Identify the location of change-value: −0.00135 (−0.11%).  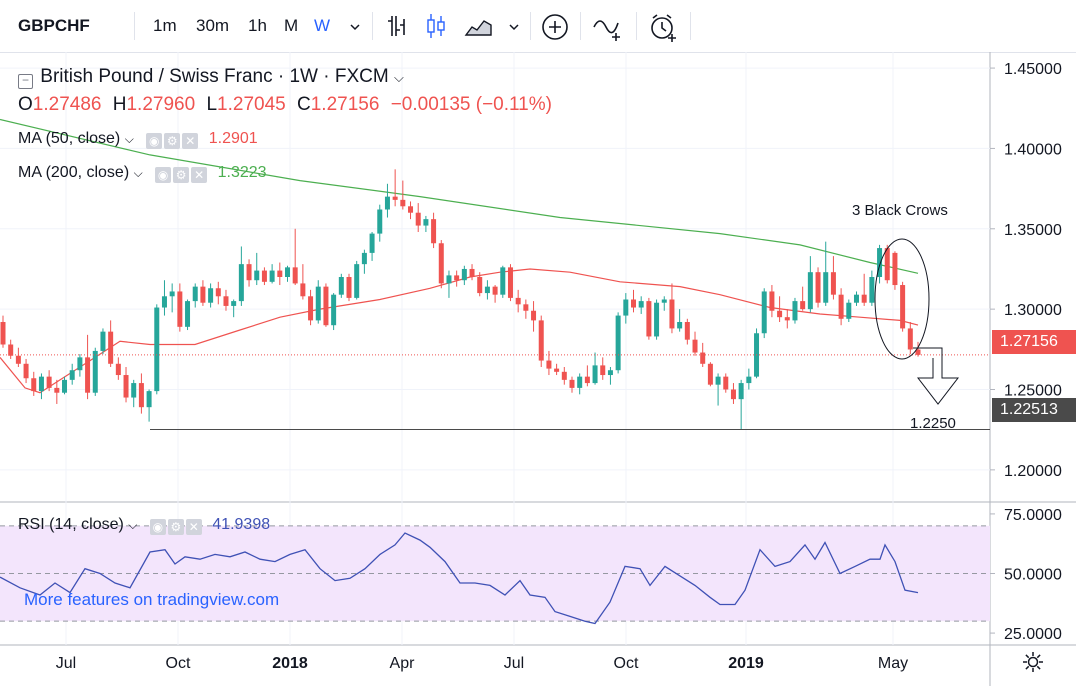
(471, 104).